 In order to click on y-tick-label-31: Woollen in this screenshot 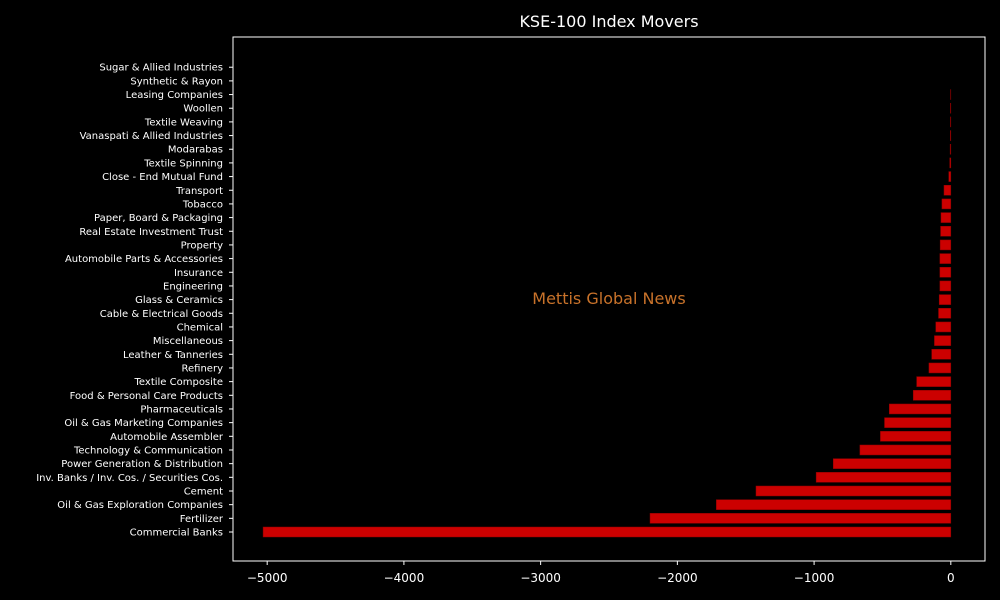, I will do `click(203, 109)`.